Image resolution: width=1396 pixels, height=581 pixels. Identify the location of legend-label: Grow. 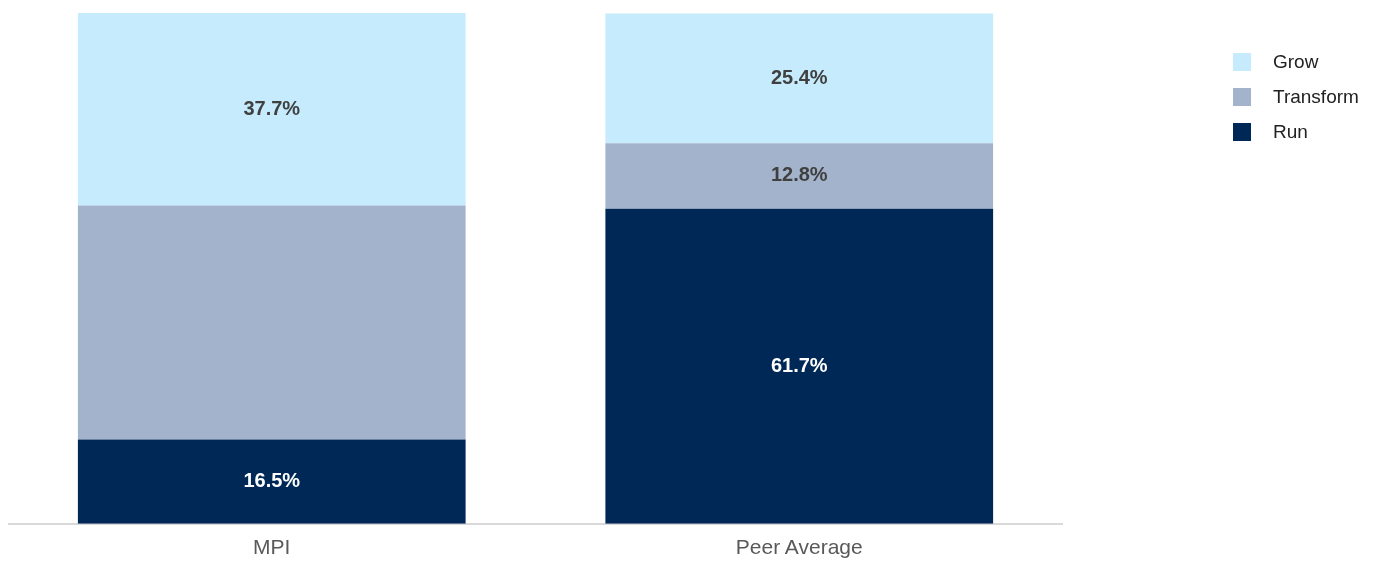
(1296, 61).